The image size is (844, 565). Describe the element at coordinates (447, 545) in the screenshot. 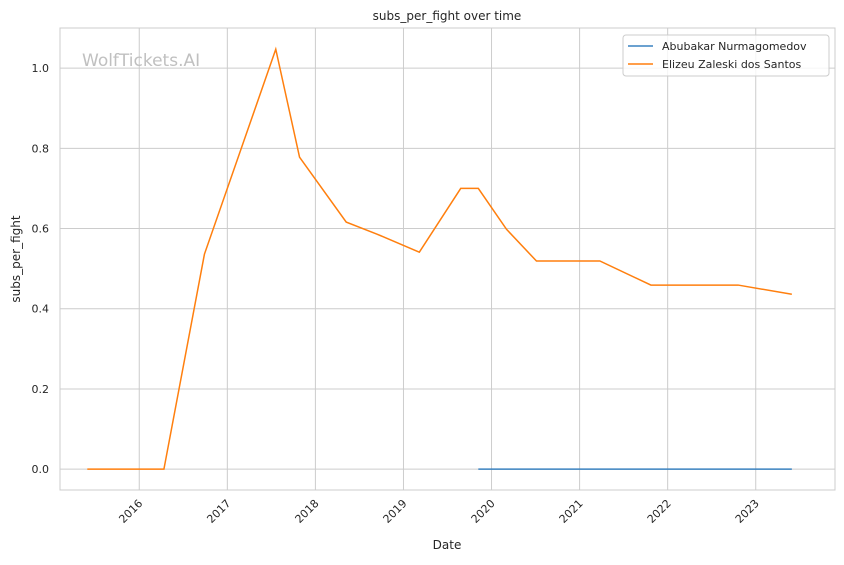

I see `x-axis-label: Date` at that location.